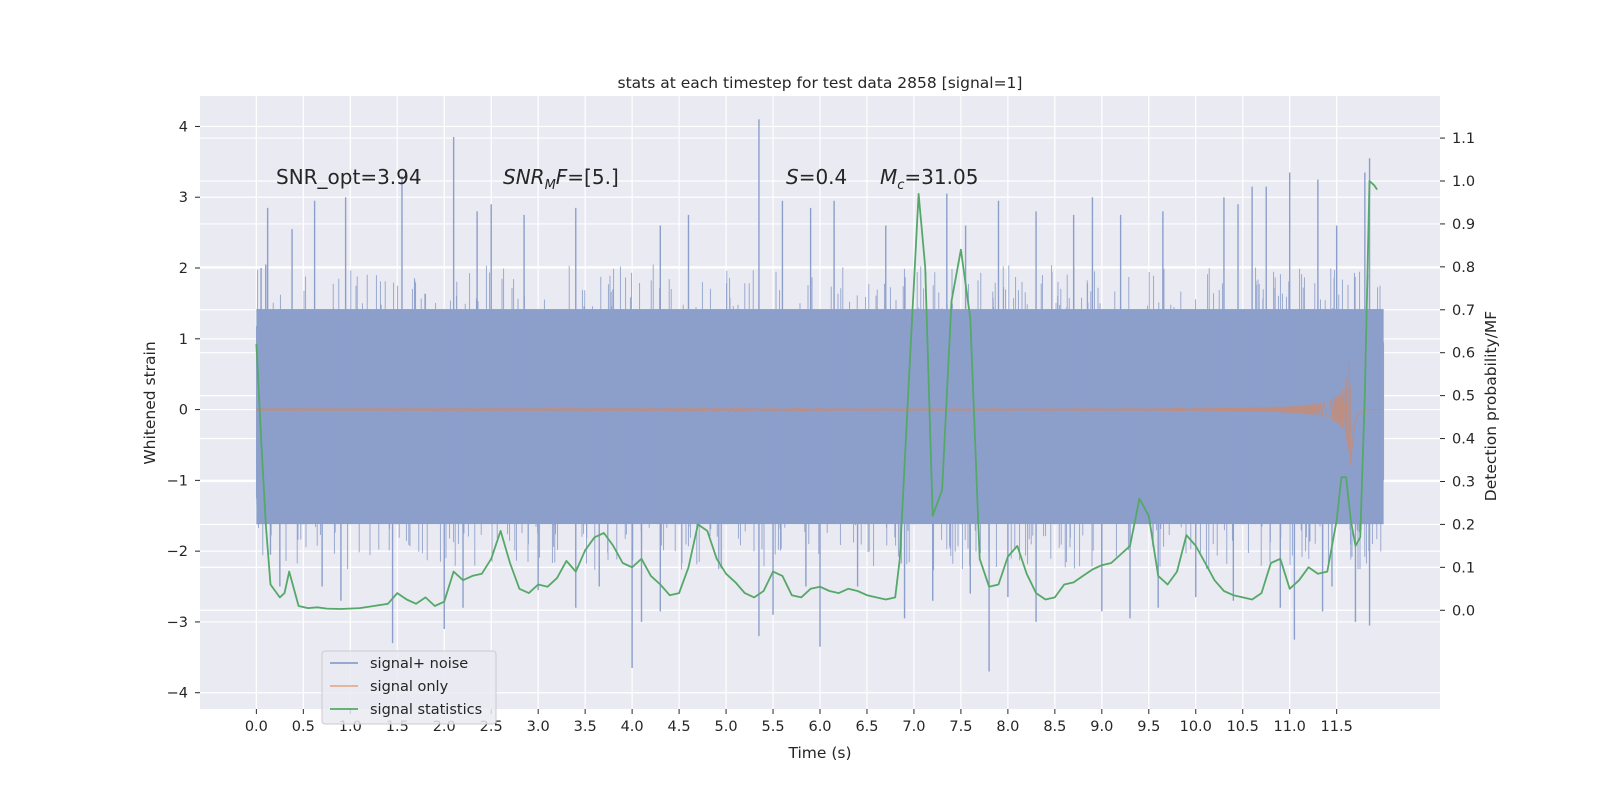 This screenshot has width=1600, height=800. Describe the element at coordinates (177, 552) in the screenshot. I see `left-y-tick-label: −2` at that location.